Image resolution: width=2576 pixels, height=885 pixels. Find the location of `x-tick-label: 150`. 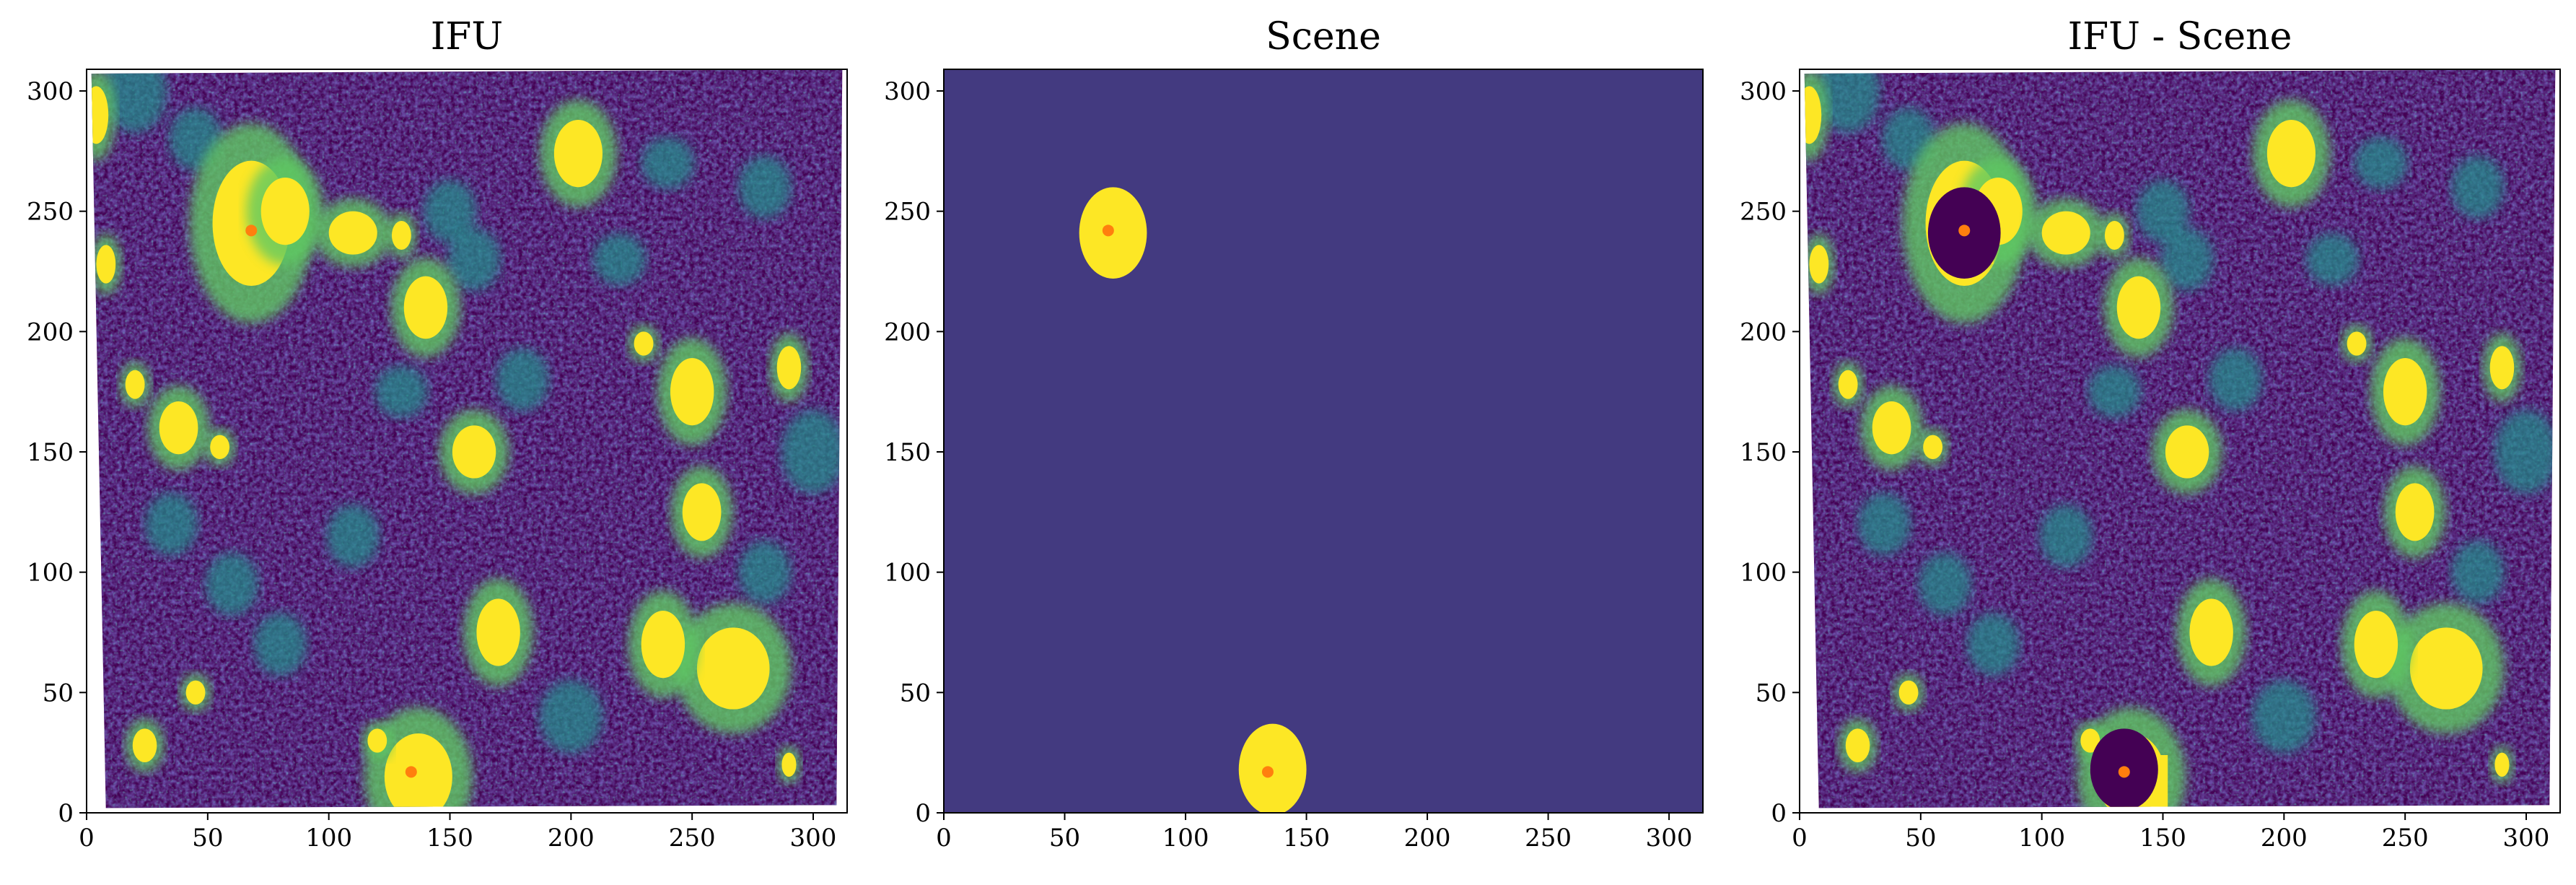

x-tick-label: 150 is located at coordinates (1306, 839).